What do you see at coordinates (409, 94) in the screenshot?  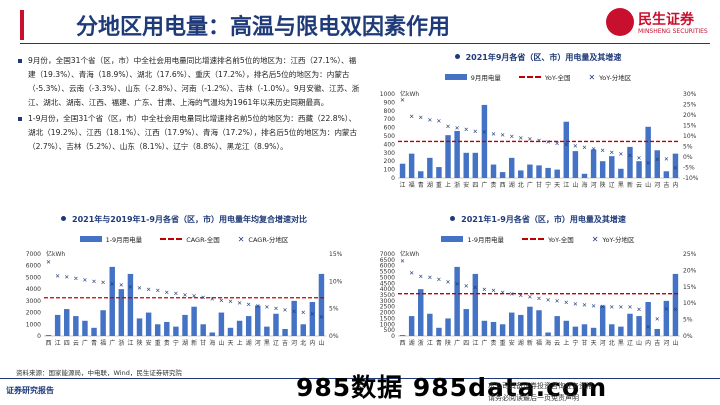 I see `y-unit-label: 亿kWh` at bounding box center [409, 94].